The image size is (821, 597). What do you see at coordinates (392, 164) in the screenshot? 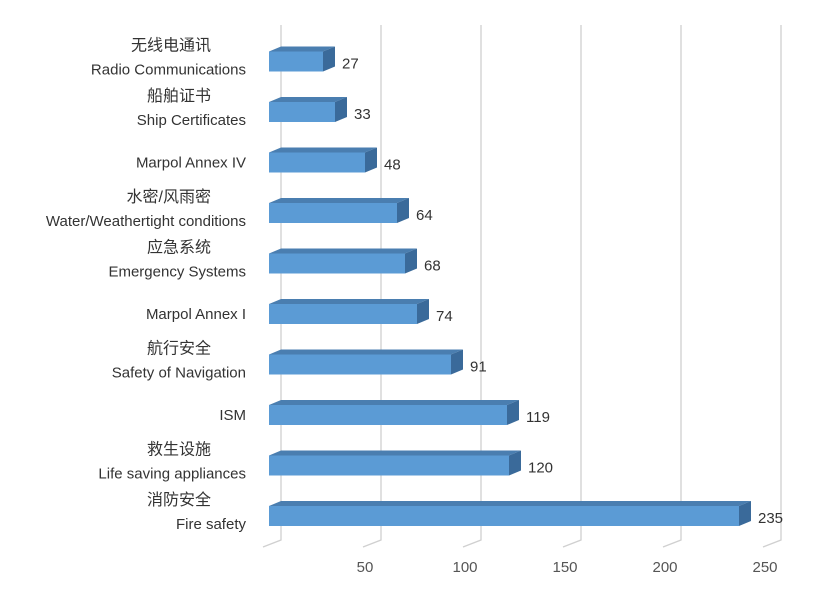
I see `value-label-7: 48` at bounding box center [392, 164].